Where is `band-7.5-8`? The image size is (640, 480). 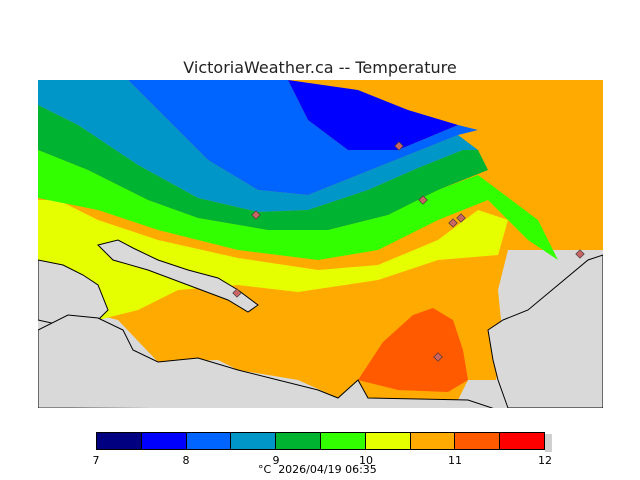 band-7.5-8 is located at coordinates (303, 137).